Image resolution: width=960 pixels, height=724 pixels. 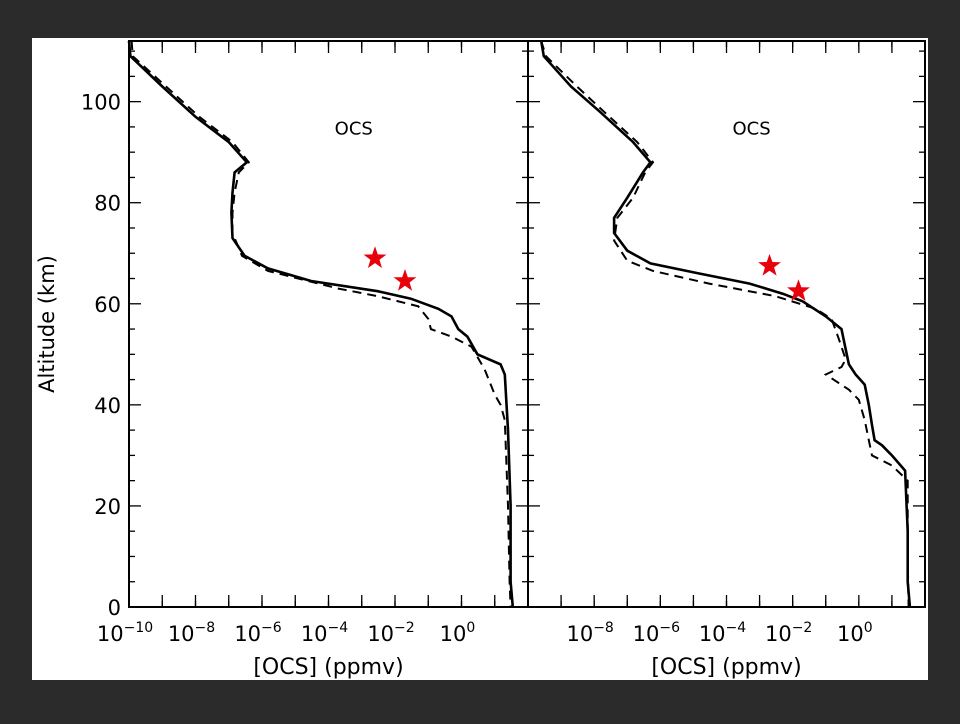 What do you see at coordinates (107, 305) in the screenshot?
I see `y-tick-label: 60` at bounding box center [107, 305].